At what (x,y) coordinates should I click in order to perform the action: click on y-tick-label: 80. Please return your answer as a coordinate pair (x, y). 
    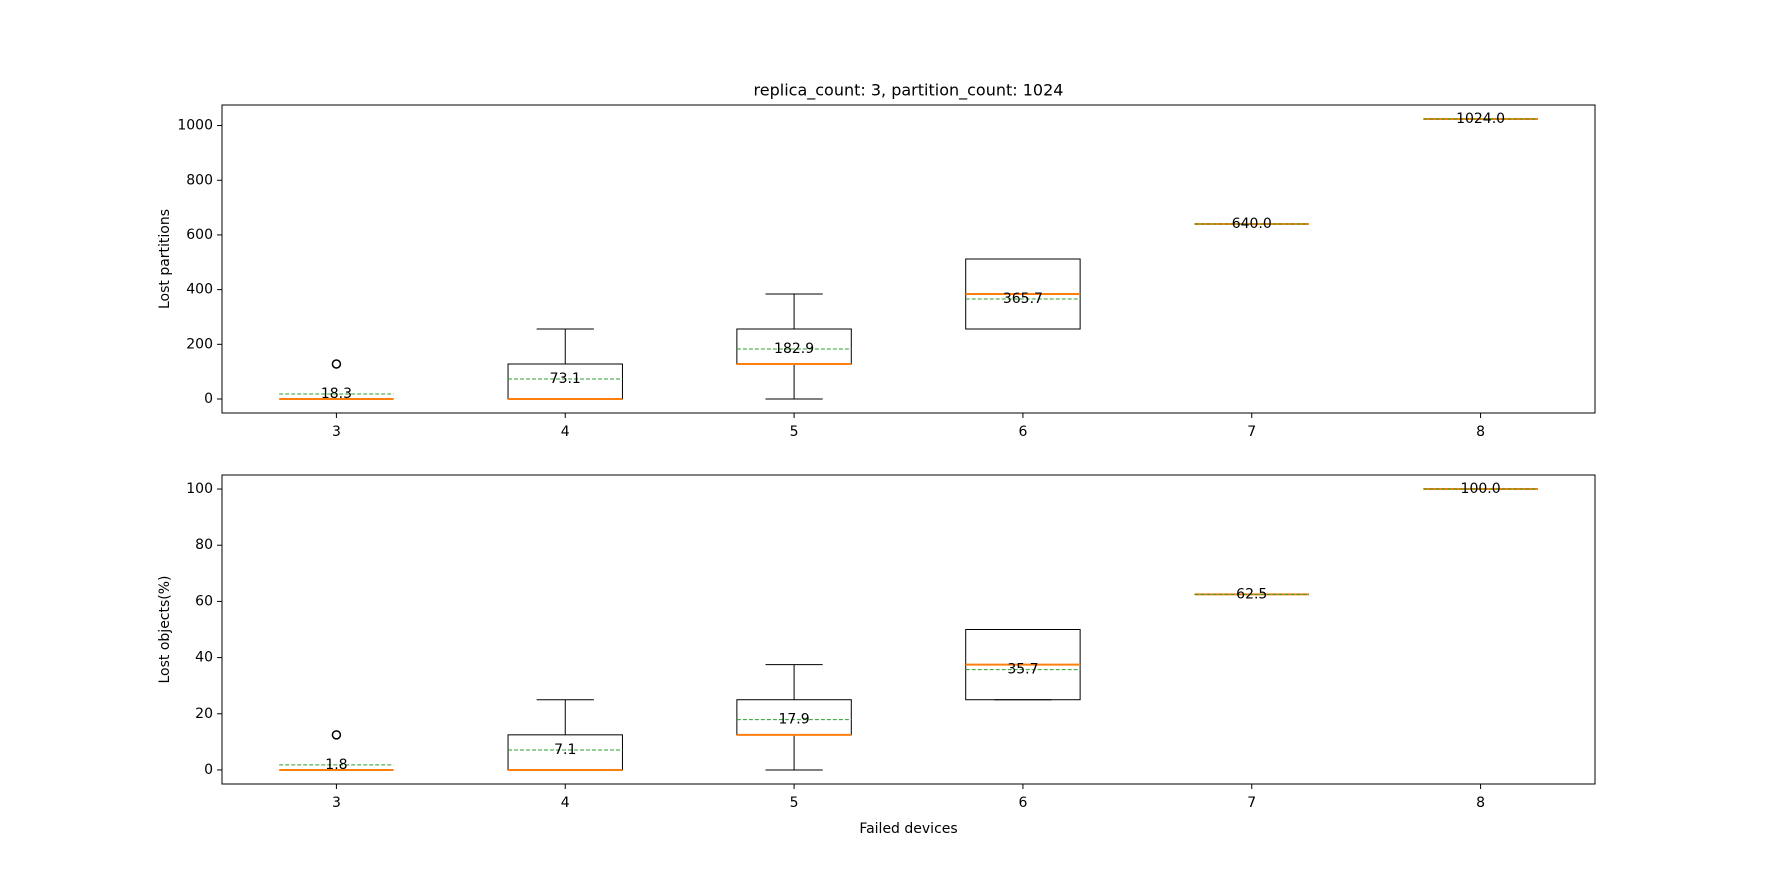
    Looking at the image, I should click on (204, 545).